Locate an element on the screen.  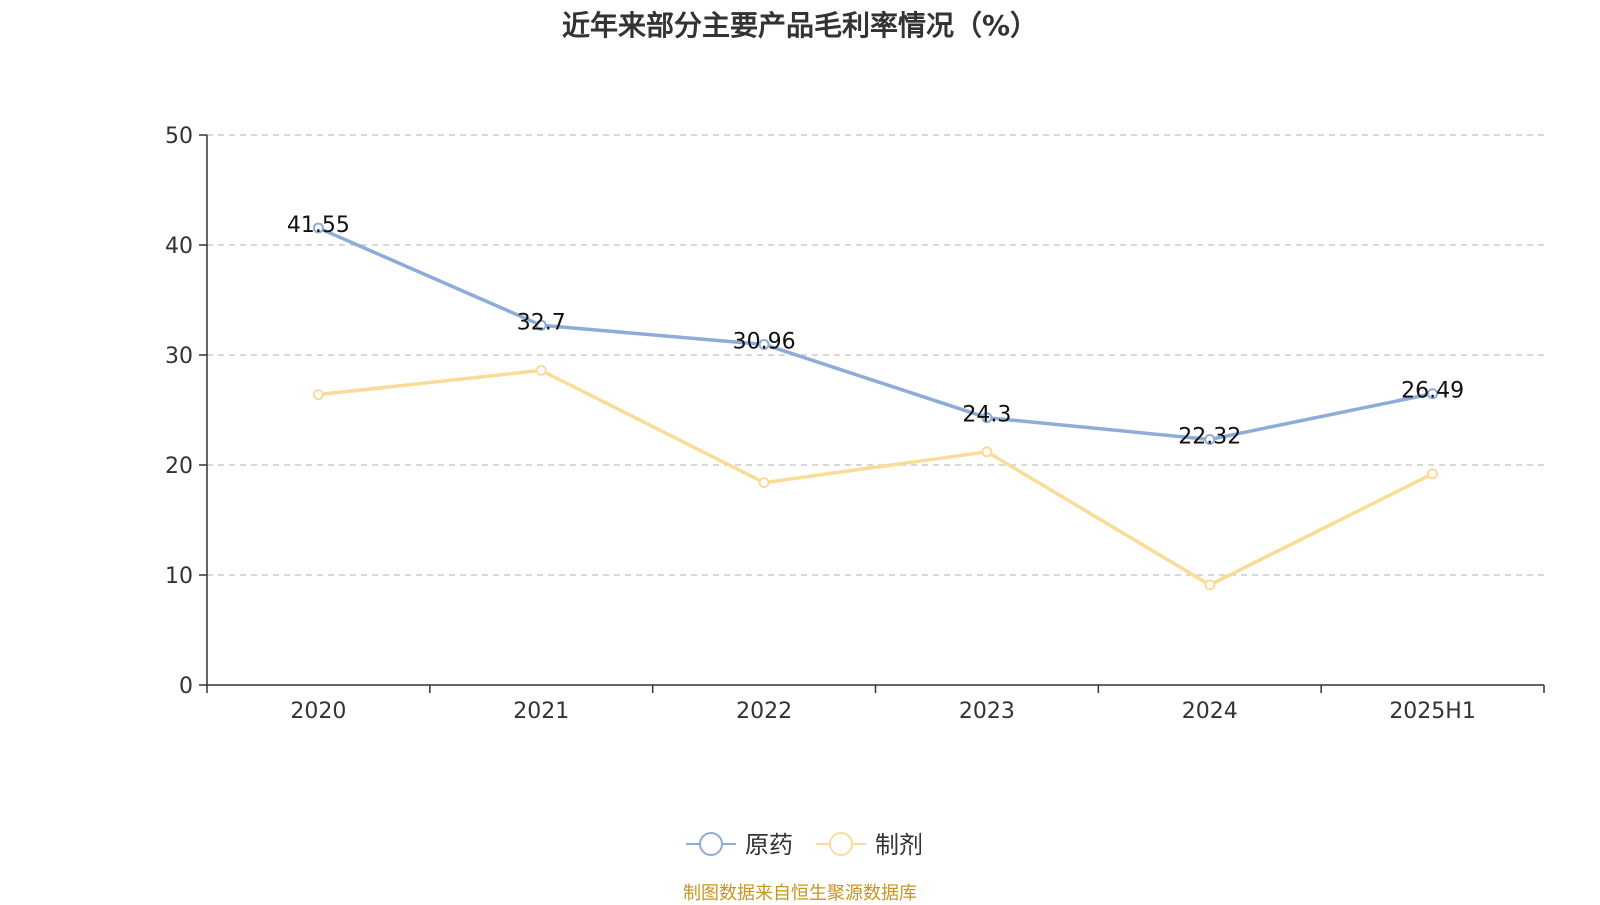
legend: 原药 制剂 is located at coordinates (804, 845).